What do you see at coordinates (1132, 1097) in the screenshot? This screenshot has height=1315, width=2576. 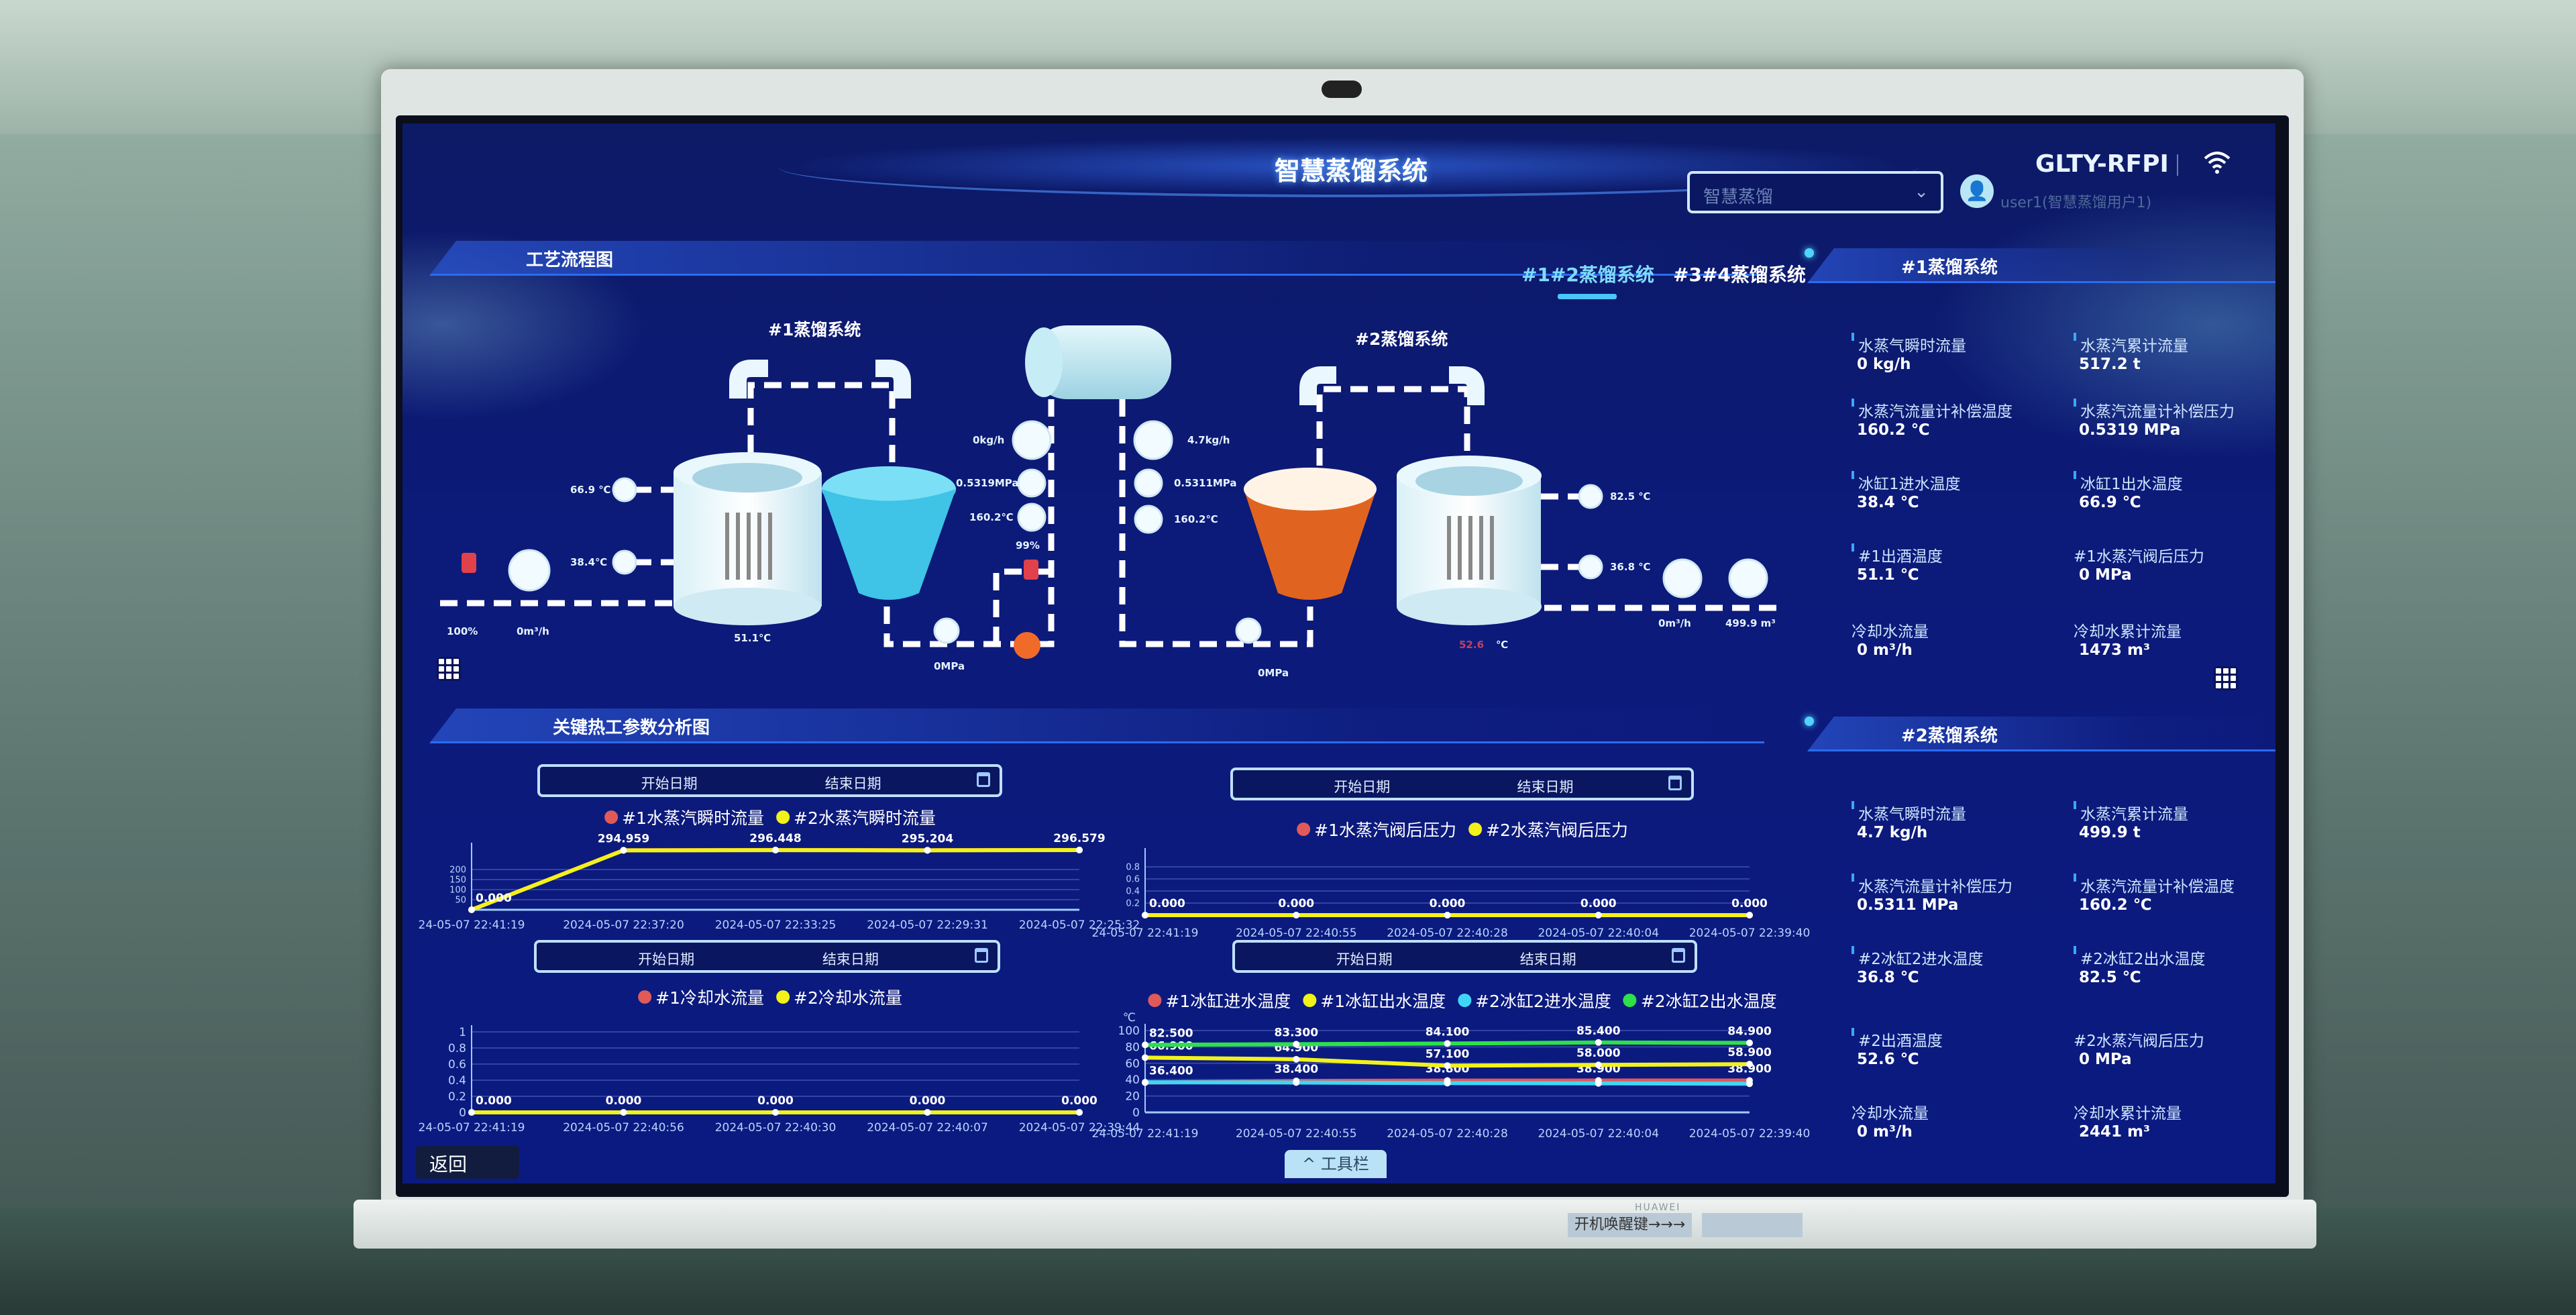 I see `y-tick-label: 20` at bounding box center [1132, 1097].